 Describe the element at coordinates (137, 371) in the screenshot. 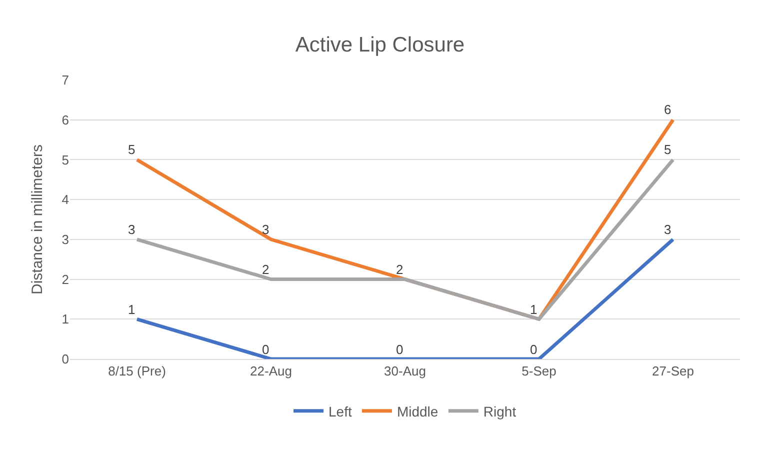

I see `x-tick-label: 8/15 (Pre)` at that location.